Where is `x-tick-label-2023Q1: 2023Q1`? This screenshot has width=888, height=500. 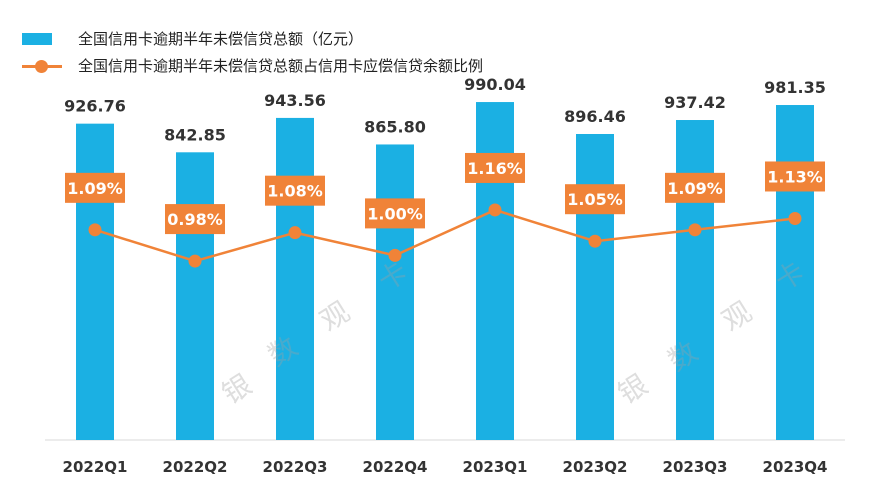 x-tick-label-2023Q1: 2023Q1 is located at coordinates (495, 467).